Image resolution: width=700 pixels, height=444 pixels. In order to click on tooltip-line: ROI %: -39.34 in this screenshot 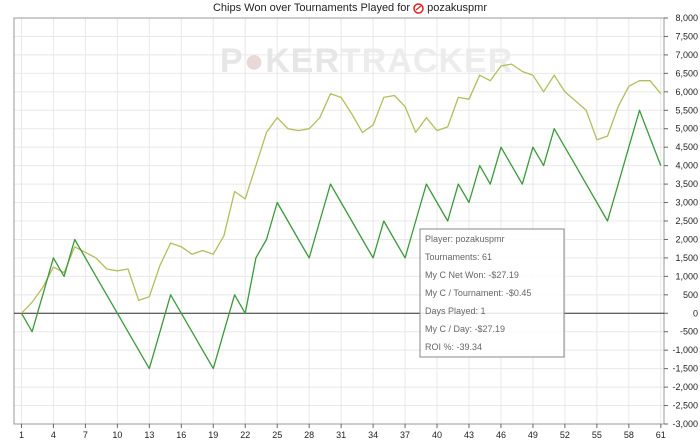, I will do `click(453, 347)`.